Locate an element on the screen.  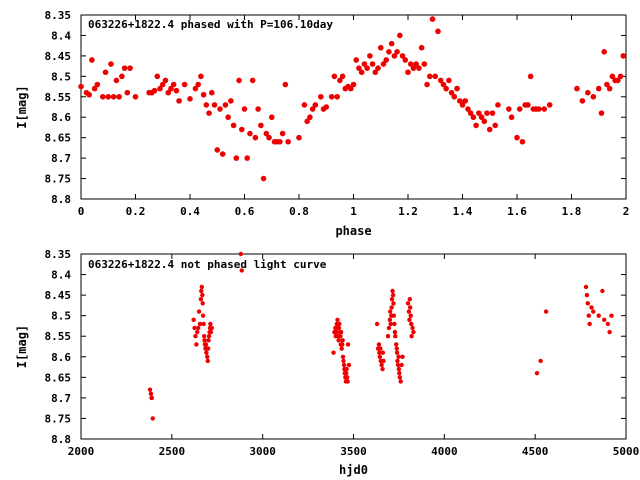
phased-x-tick-label: 1.6 is located at coordinates (517, 211).